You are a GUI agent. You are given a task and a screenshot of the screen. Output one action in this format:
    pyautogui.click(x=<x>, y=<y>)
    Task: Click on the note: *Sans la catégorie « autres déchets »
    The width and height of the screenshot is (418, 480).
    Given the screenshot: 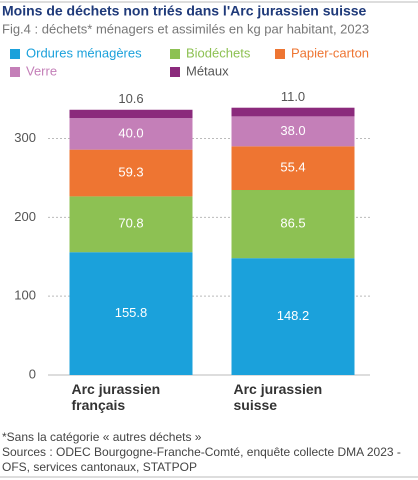 What is the action you would take?
    pyautogui.click(x=102, y=437)
    